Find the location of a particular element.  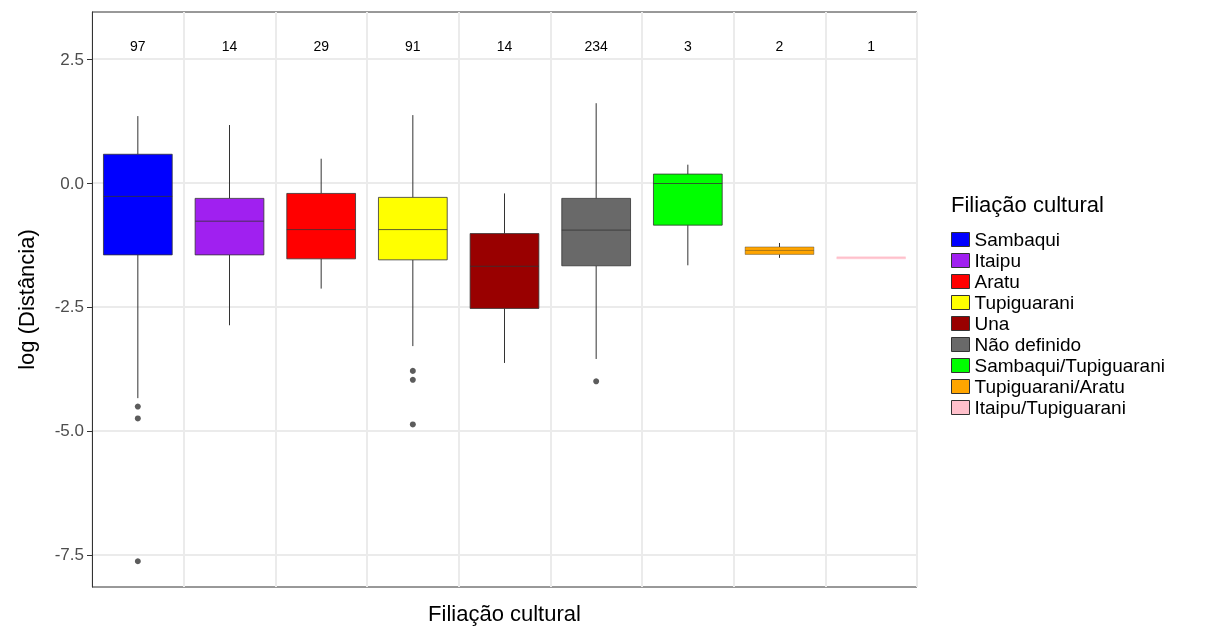

annotation: 29 is located at coordinates (321, 46).